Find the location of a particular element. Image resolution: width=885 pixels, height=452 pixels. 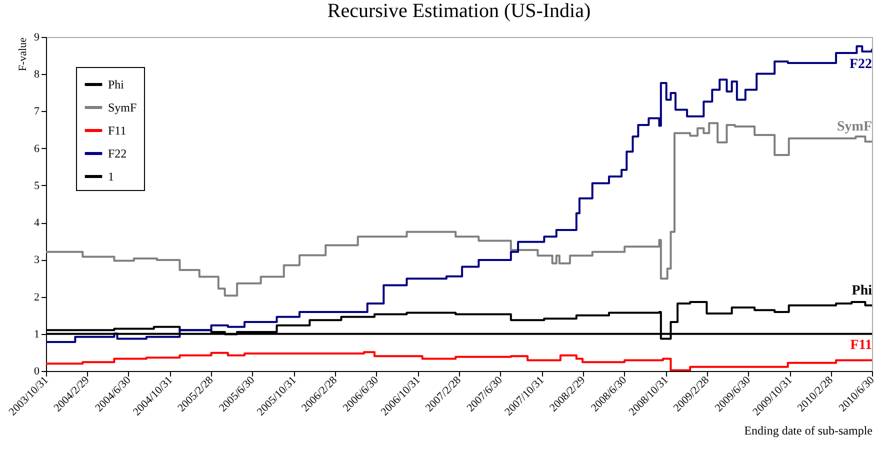

legend-label: F11 is located at coordinates (117, 131).